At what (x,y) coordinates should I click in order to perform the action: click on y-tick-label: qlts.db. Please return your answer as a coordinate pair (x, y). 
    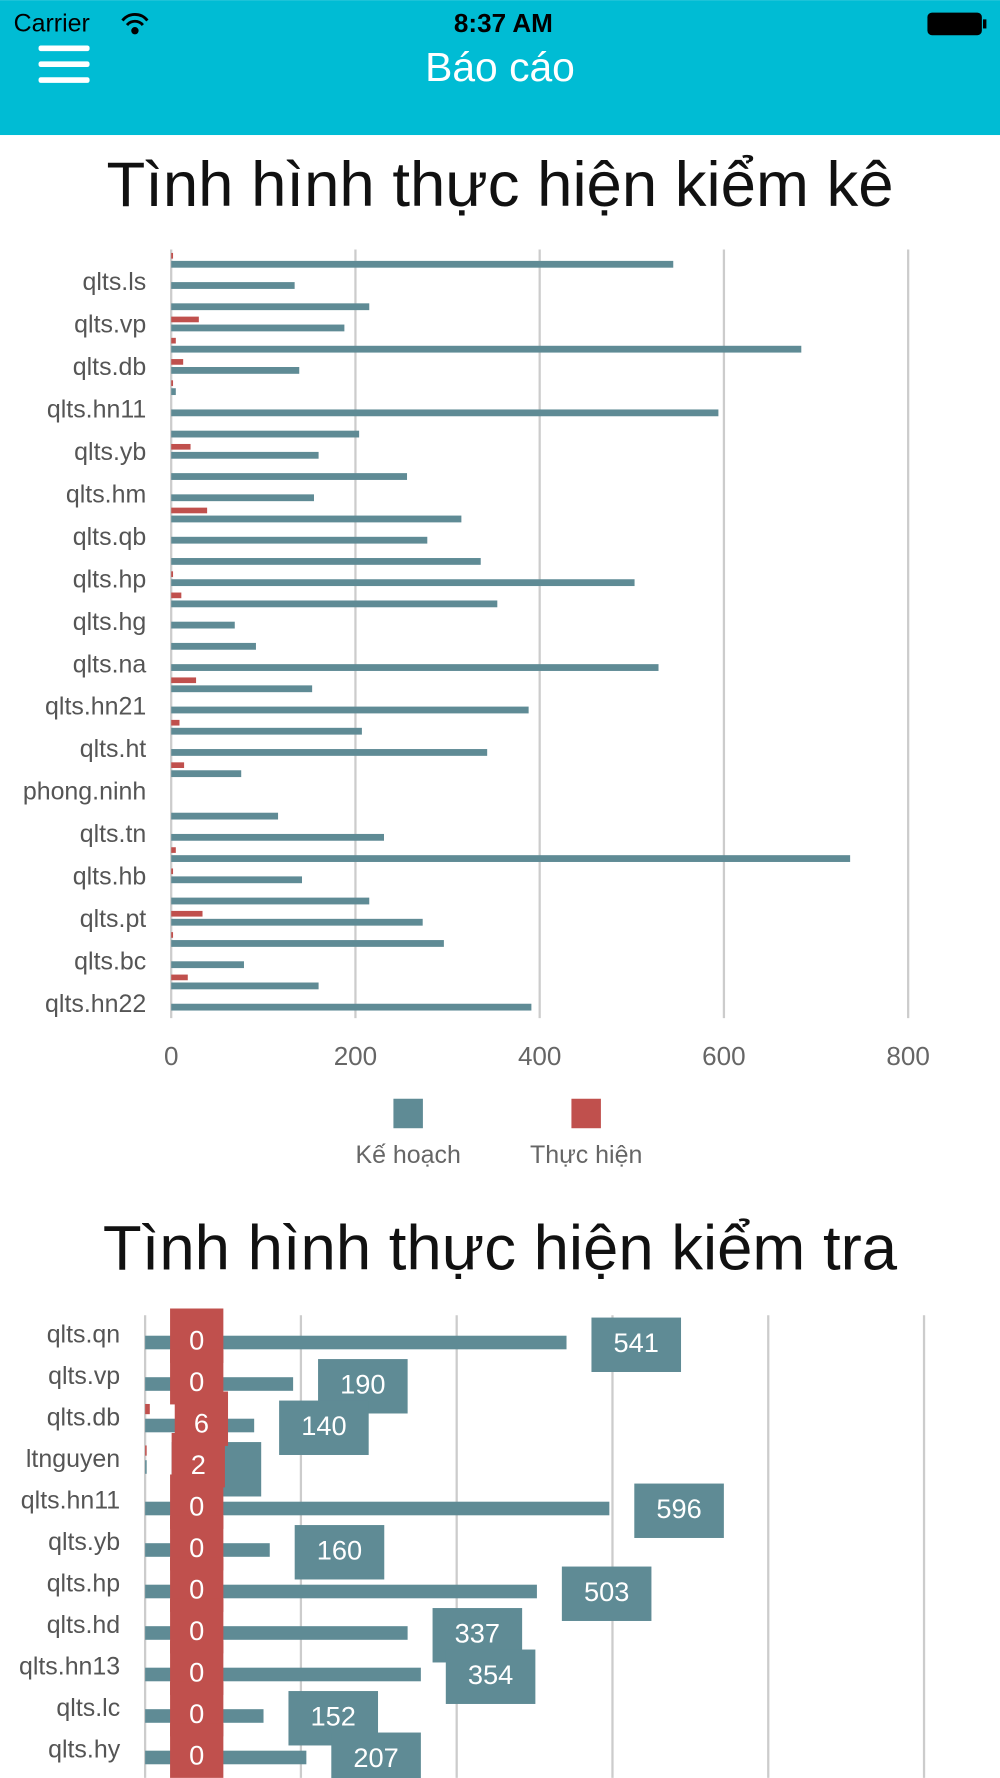
    Looking at the image, I should click on (83, 1417).